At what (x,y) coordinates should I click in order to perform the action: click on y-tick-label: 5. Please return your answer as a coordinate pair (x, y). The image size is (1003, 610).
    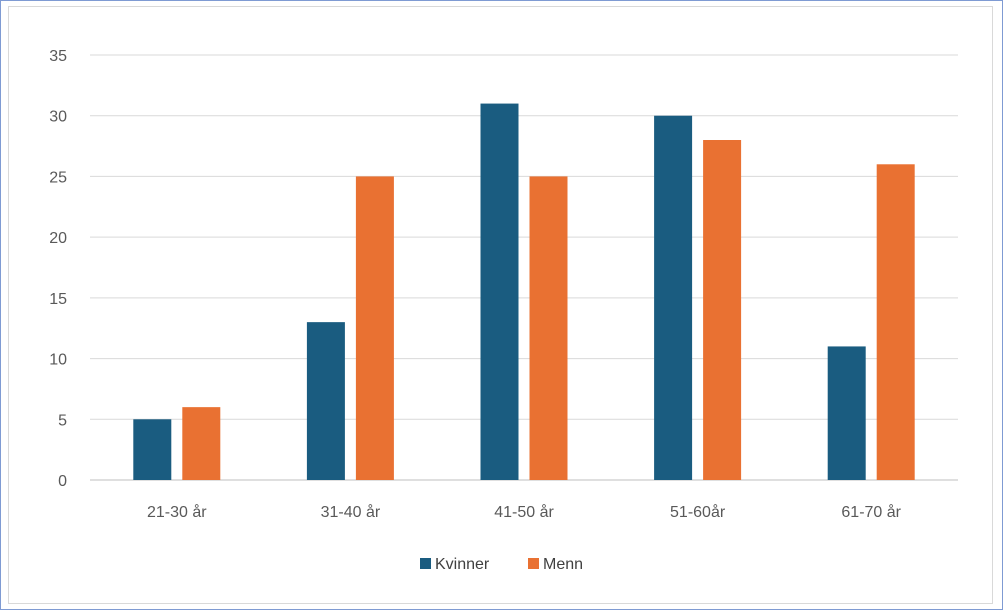
    Looking at the image, I should click on (62, 420).